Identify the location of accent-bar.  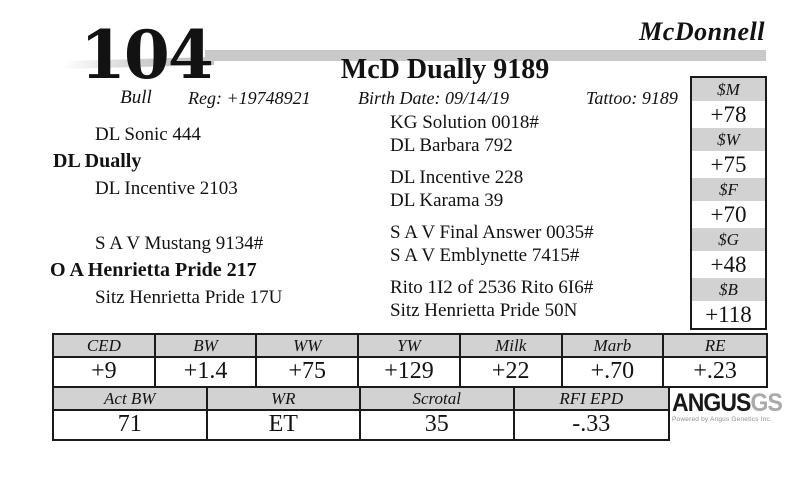
(485, 55).